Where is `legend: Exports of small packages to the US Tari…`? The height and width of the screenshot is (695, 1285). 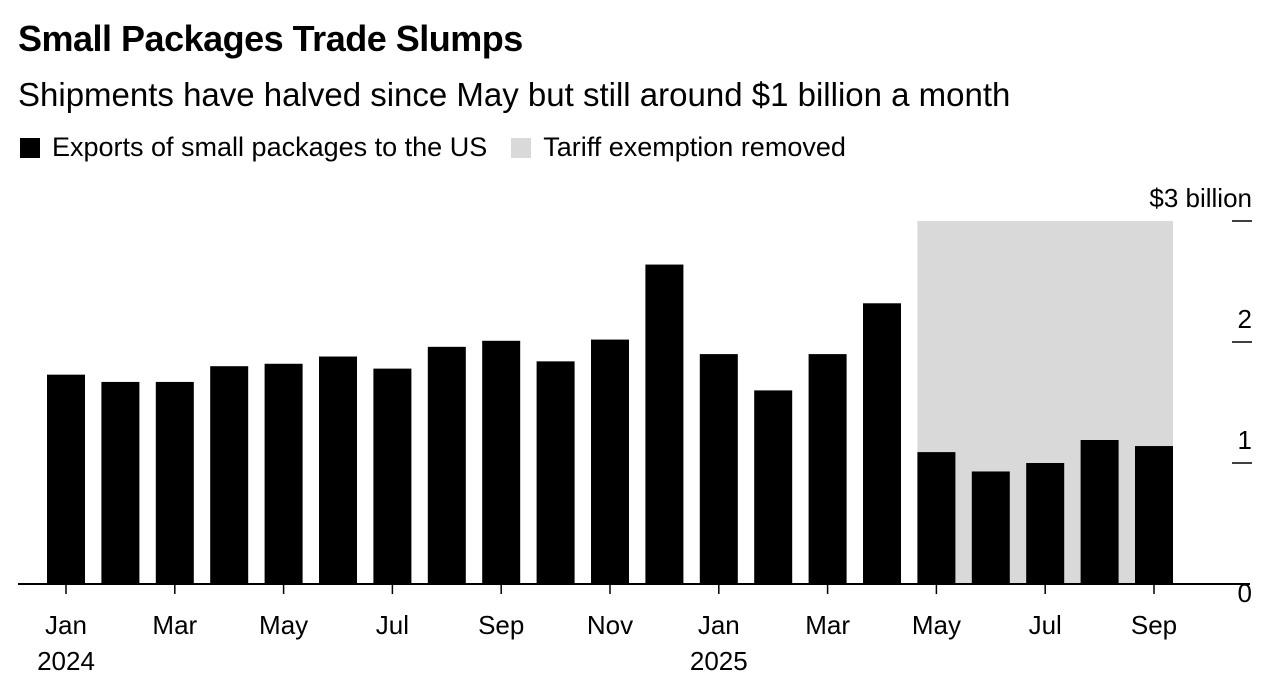
legend: Exports of small packages to the US Tari… is located at coordinates (445, 147).